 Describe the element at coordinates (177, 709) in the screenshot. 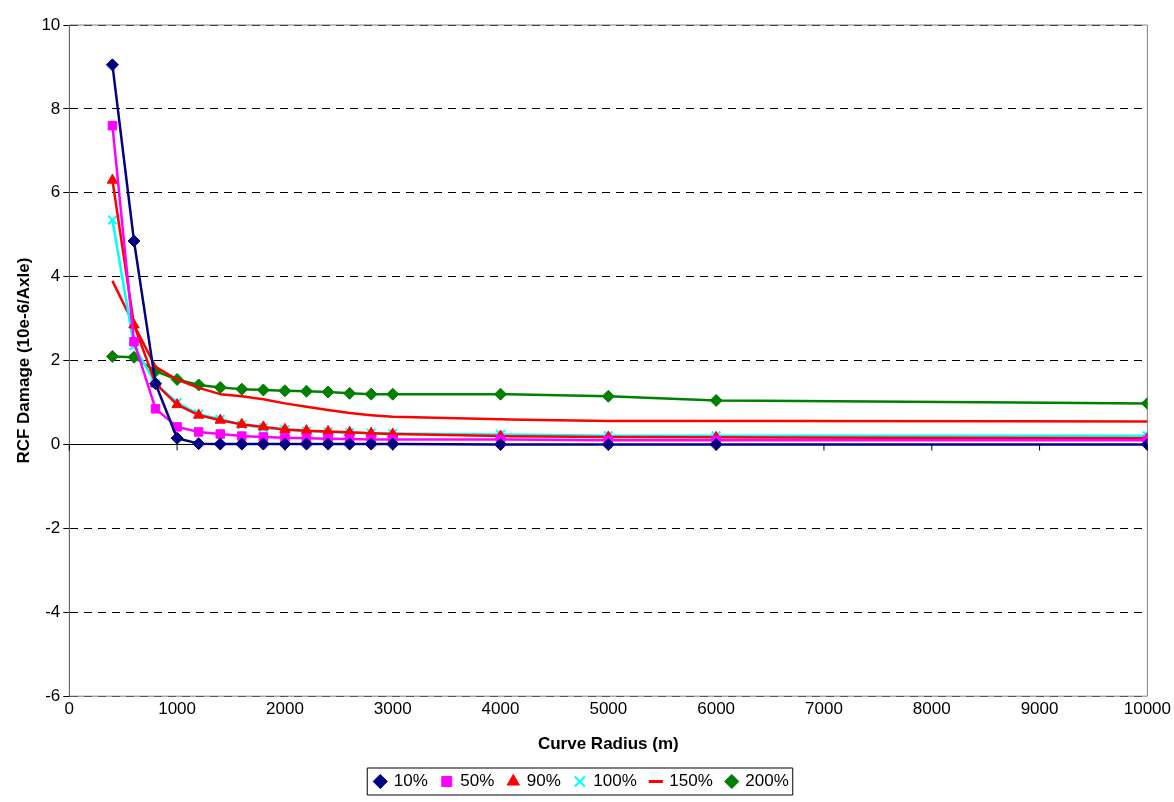

I see `x-tick-label: 1000` at that location.